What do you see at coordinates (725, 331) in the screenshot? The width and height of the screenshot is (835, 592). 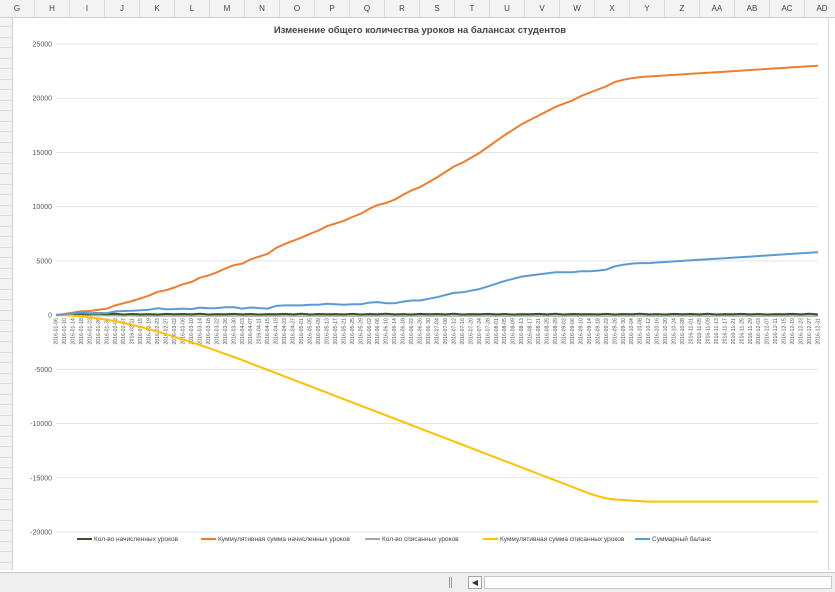 I see `x-tick-label: 2016-11-17` at bounding box center [725, 331].